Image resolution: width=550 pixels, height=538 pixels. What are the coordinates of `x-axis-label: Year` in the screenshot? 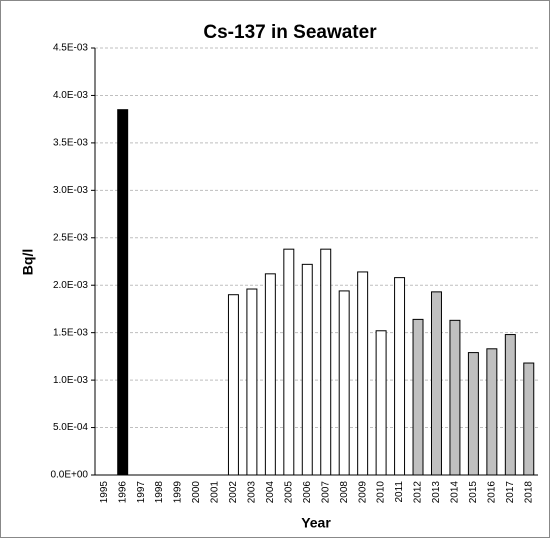 It's located at (316, 523).